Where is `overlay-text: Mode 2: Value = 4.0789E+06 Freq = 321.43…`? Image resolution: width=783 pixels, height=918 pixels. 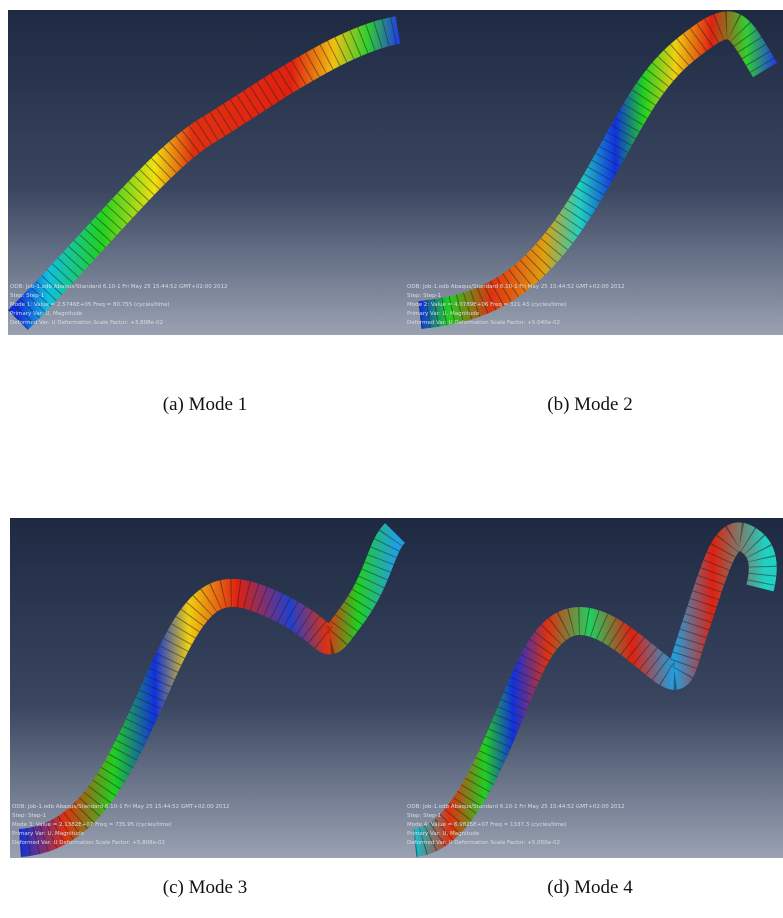 overlay-text: Mode 2: Value = 4.0789E+06 Freq = 321.43… is located at coordinates (487, 305).